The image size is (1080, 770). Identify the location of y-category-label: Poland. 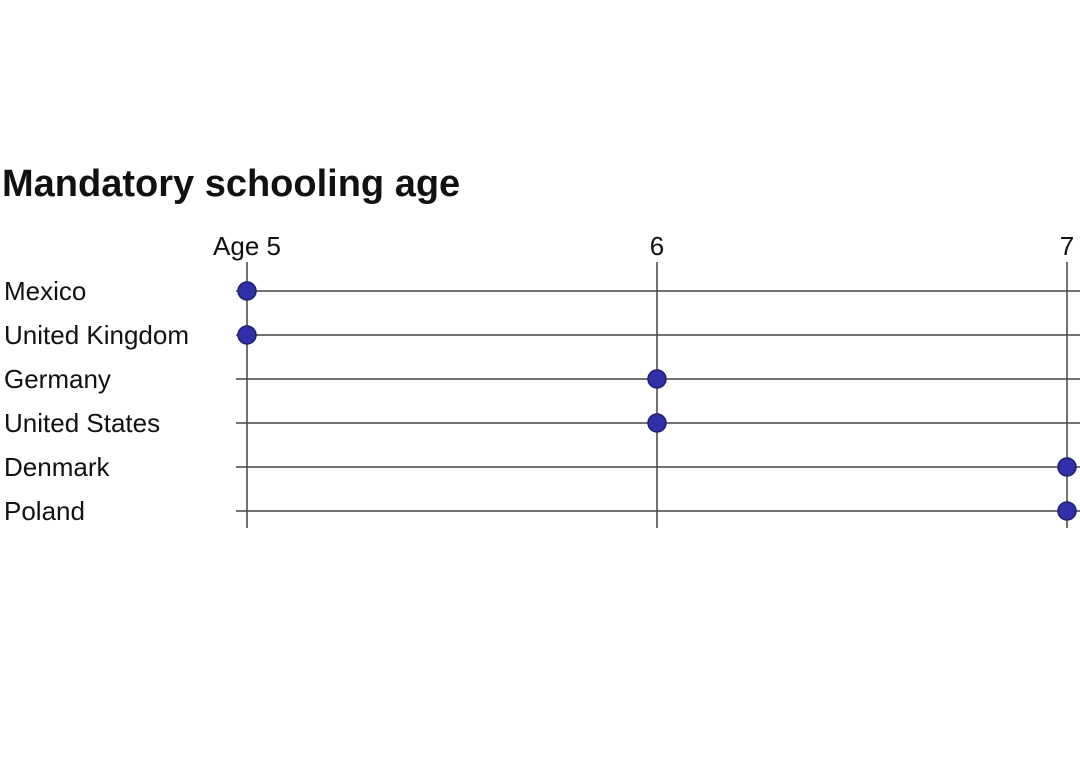
(44, 511).